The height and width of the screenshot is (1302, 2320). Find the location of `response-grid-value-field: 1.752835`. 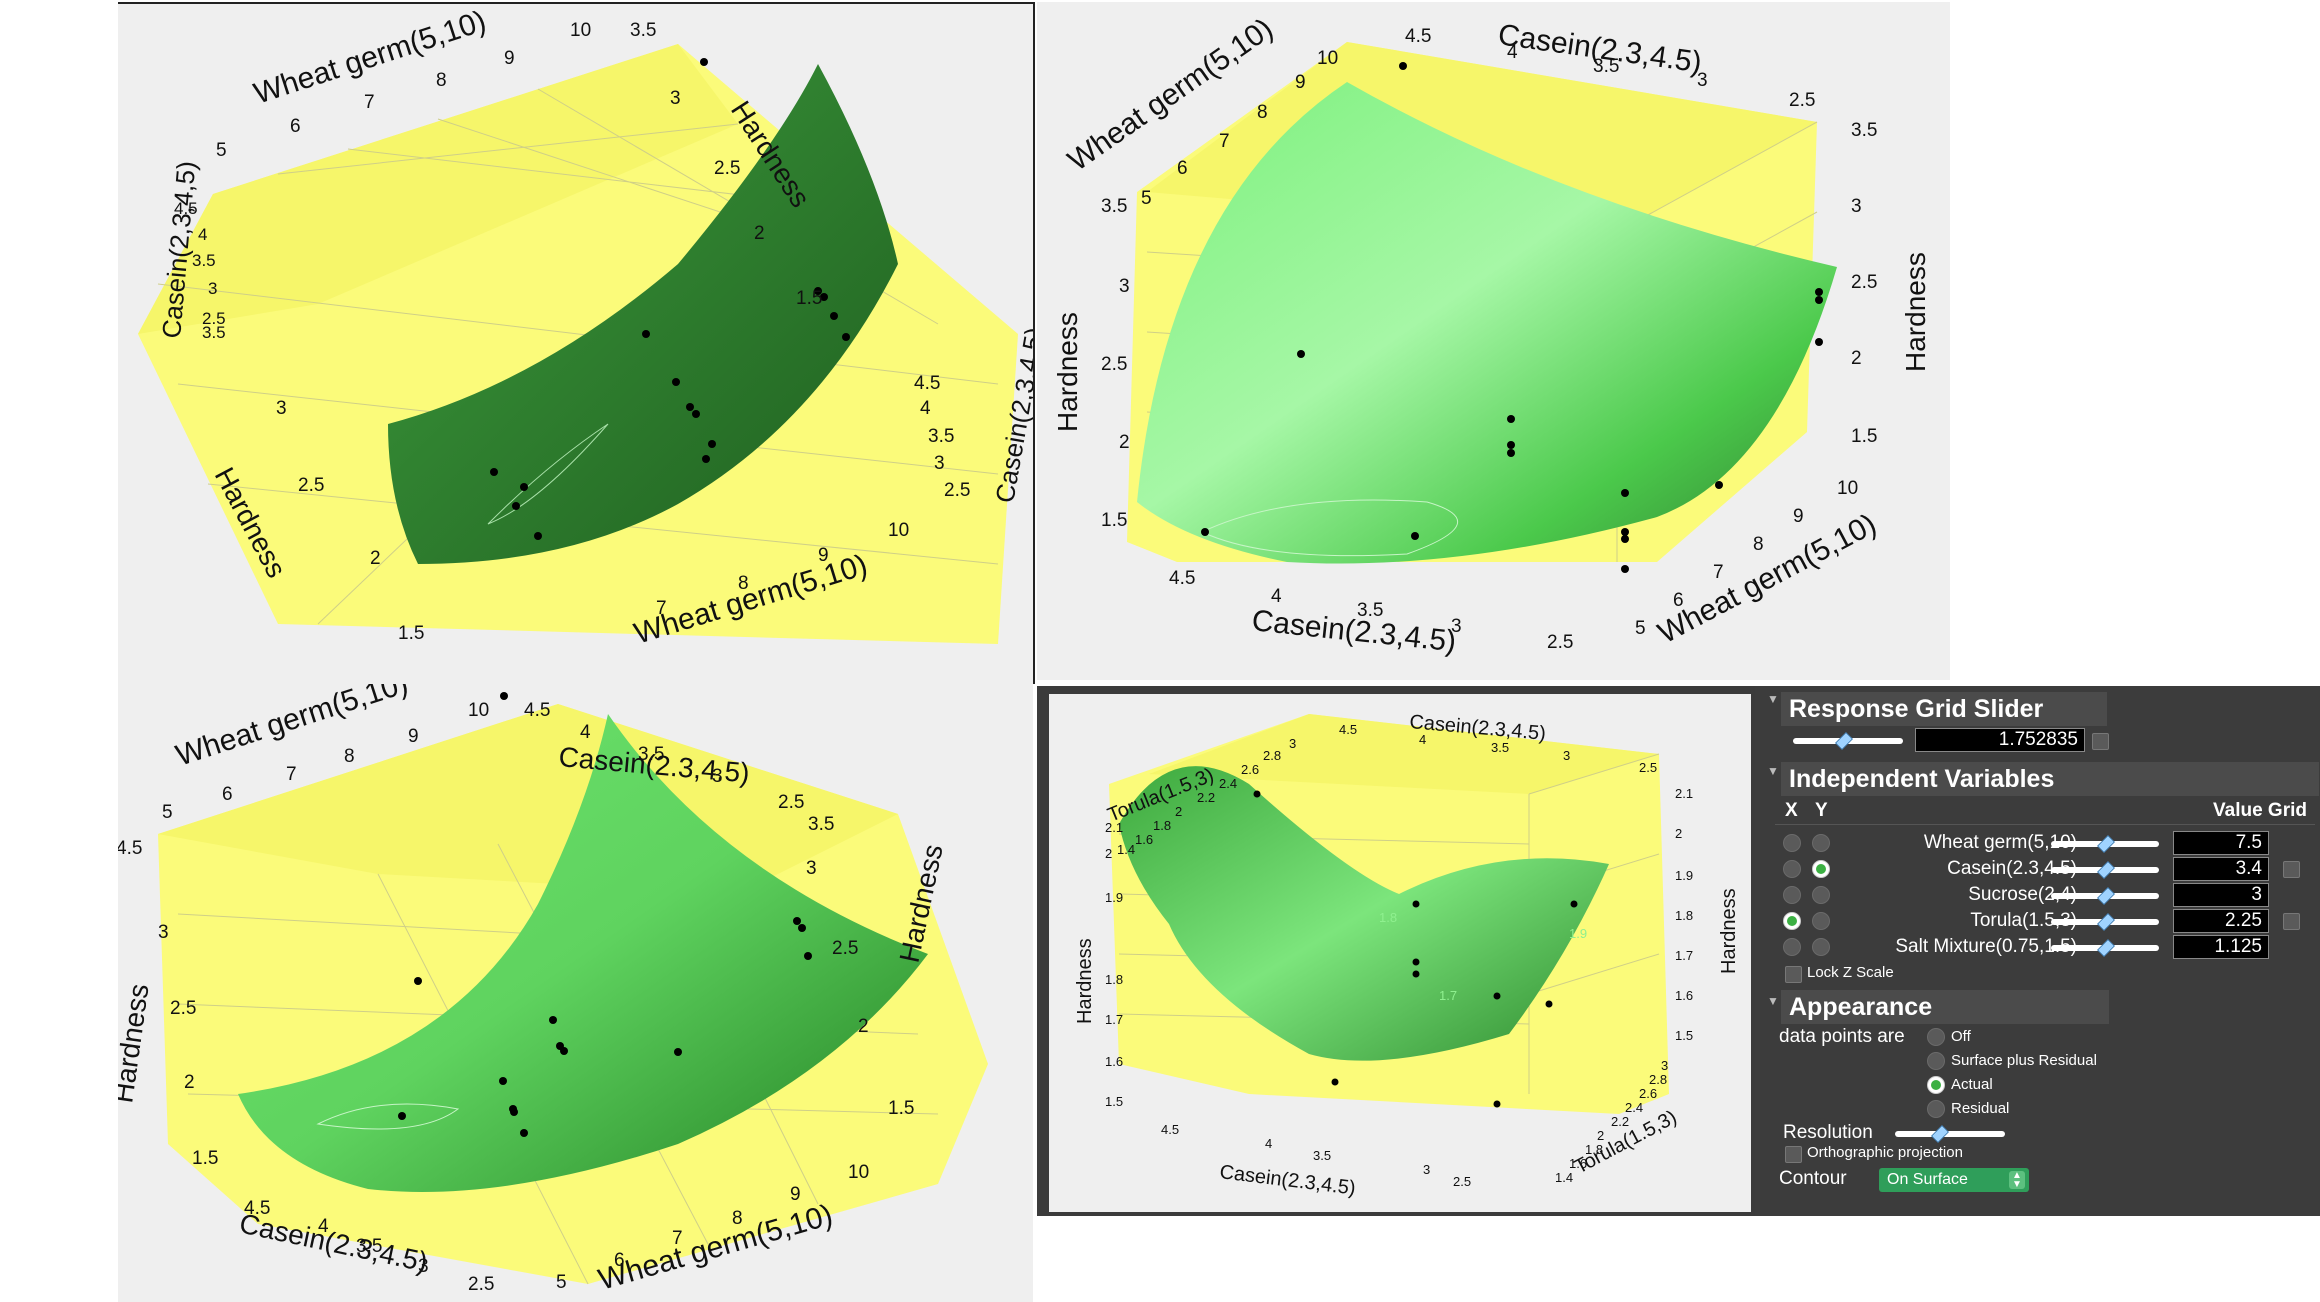

response-grid-value-field: 1.752835 is located at coordinates (2000, 740).